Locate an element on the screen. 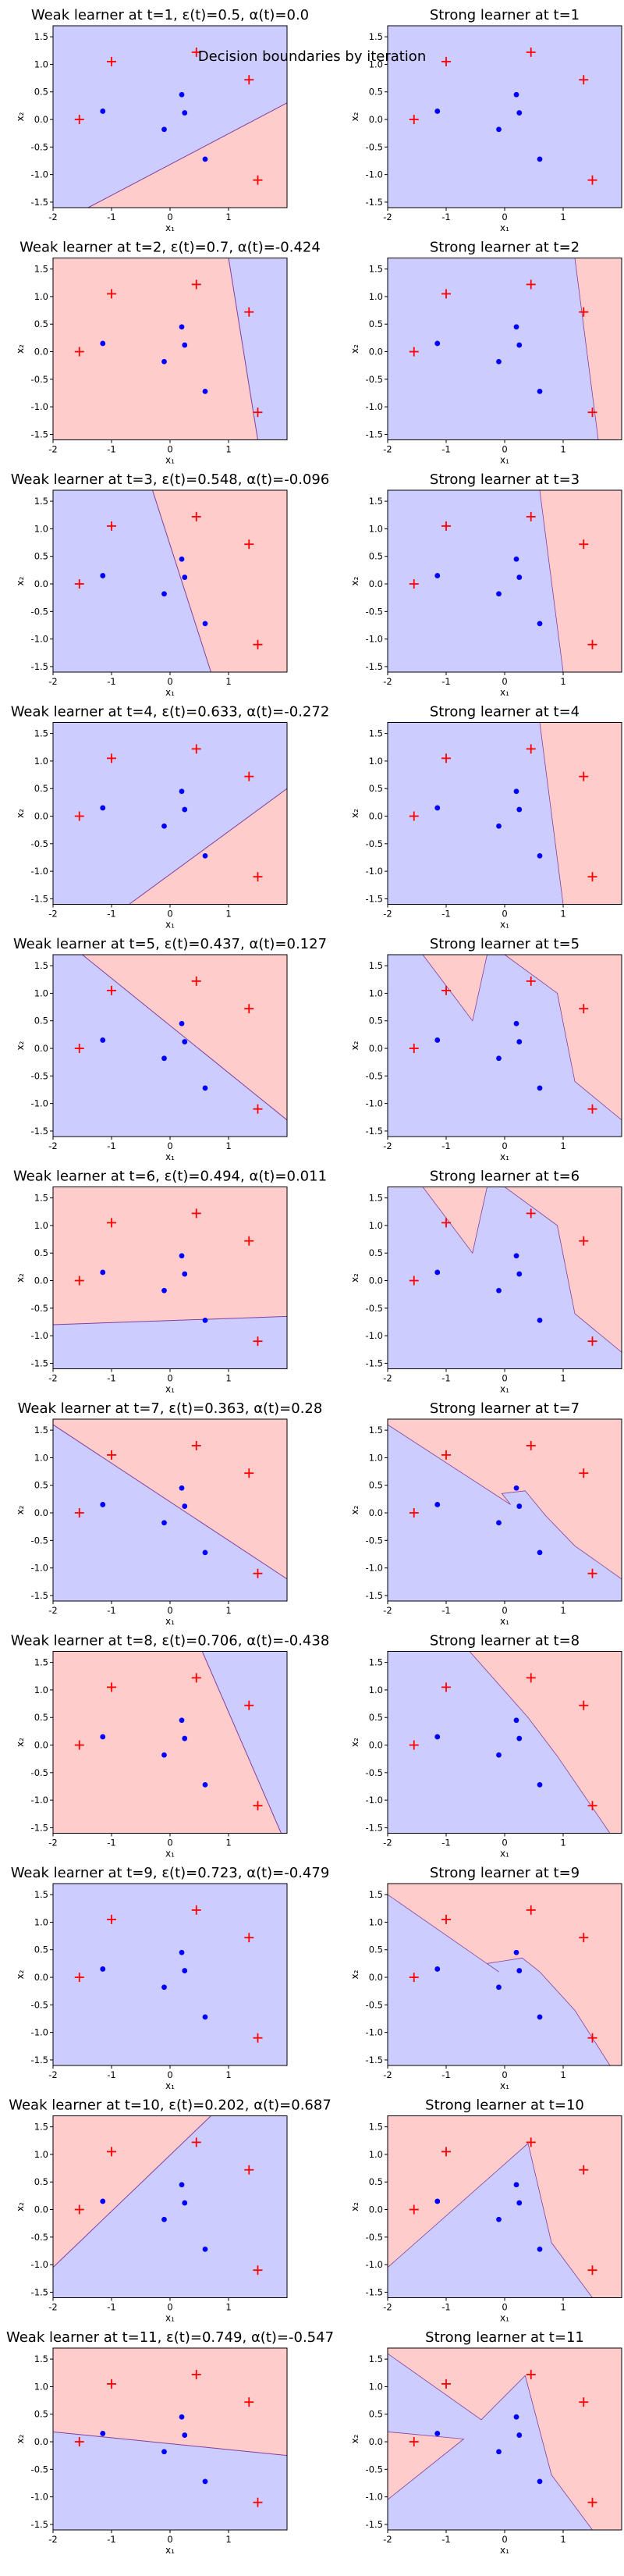  weak-learner-t9-y-tick-label: -0.5 is located at coordinates (39, 2004).